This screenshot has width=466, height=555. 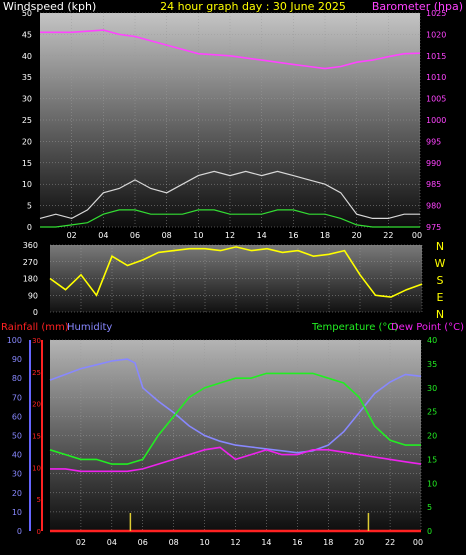 I want to click on rainfall-axis-title: Rainfall (mm), so click(x=35, y=327).